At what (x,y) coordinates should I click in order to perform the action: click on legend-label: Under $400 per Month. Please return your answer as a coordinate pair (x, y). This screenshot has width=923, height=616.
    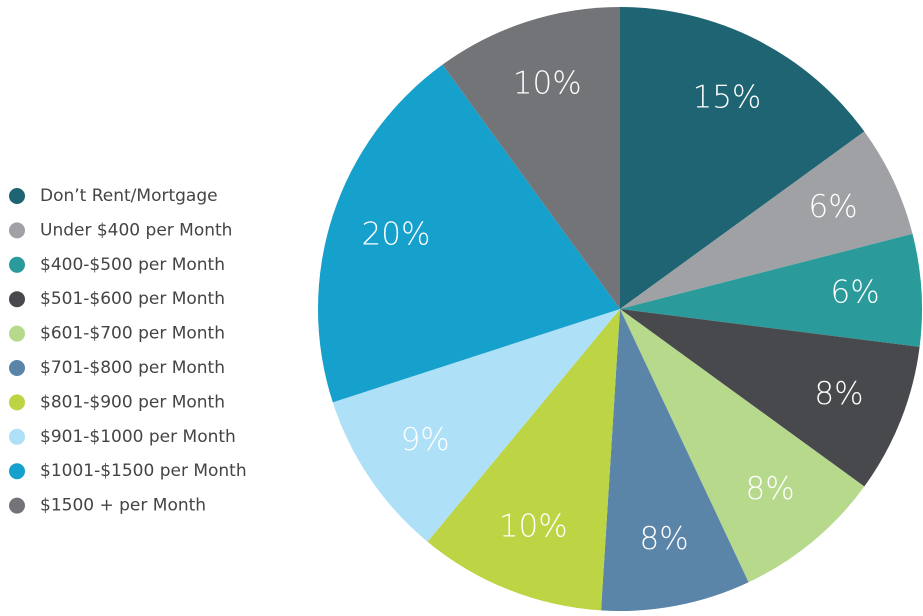
    Looking at the image, I should click on (136, 230).